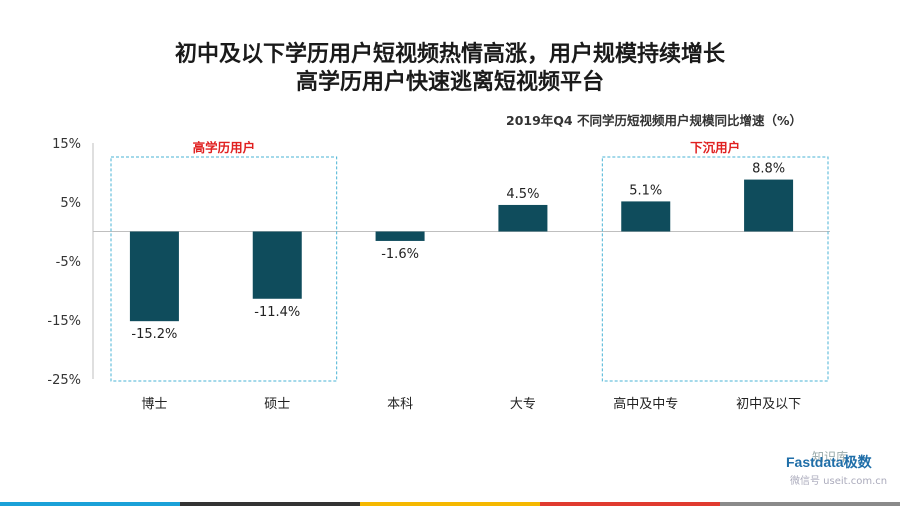 The height and width of the screenshot is (506, 900). What do you see at coordinates (64, 380) in the screenshot?
I see `y-tick-label: -25%` at bounding box center [64, 380].